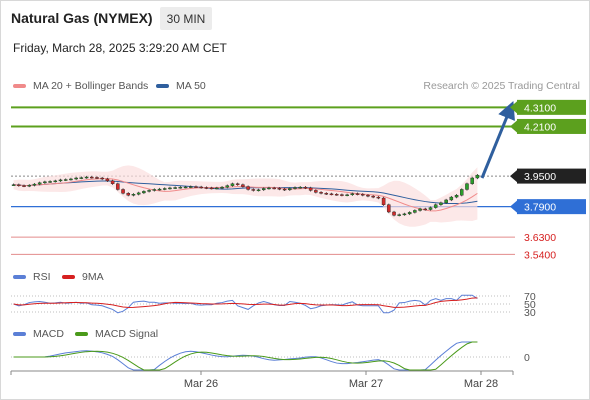 This screenshot has width=590, height=400. Describe the element at coordinates (127, 334) in the screenshot. I see `legend-macd-signal-label: MACD Signal` at that location.